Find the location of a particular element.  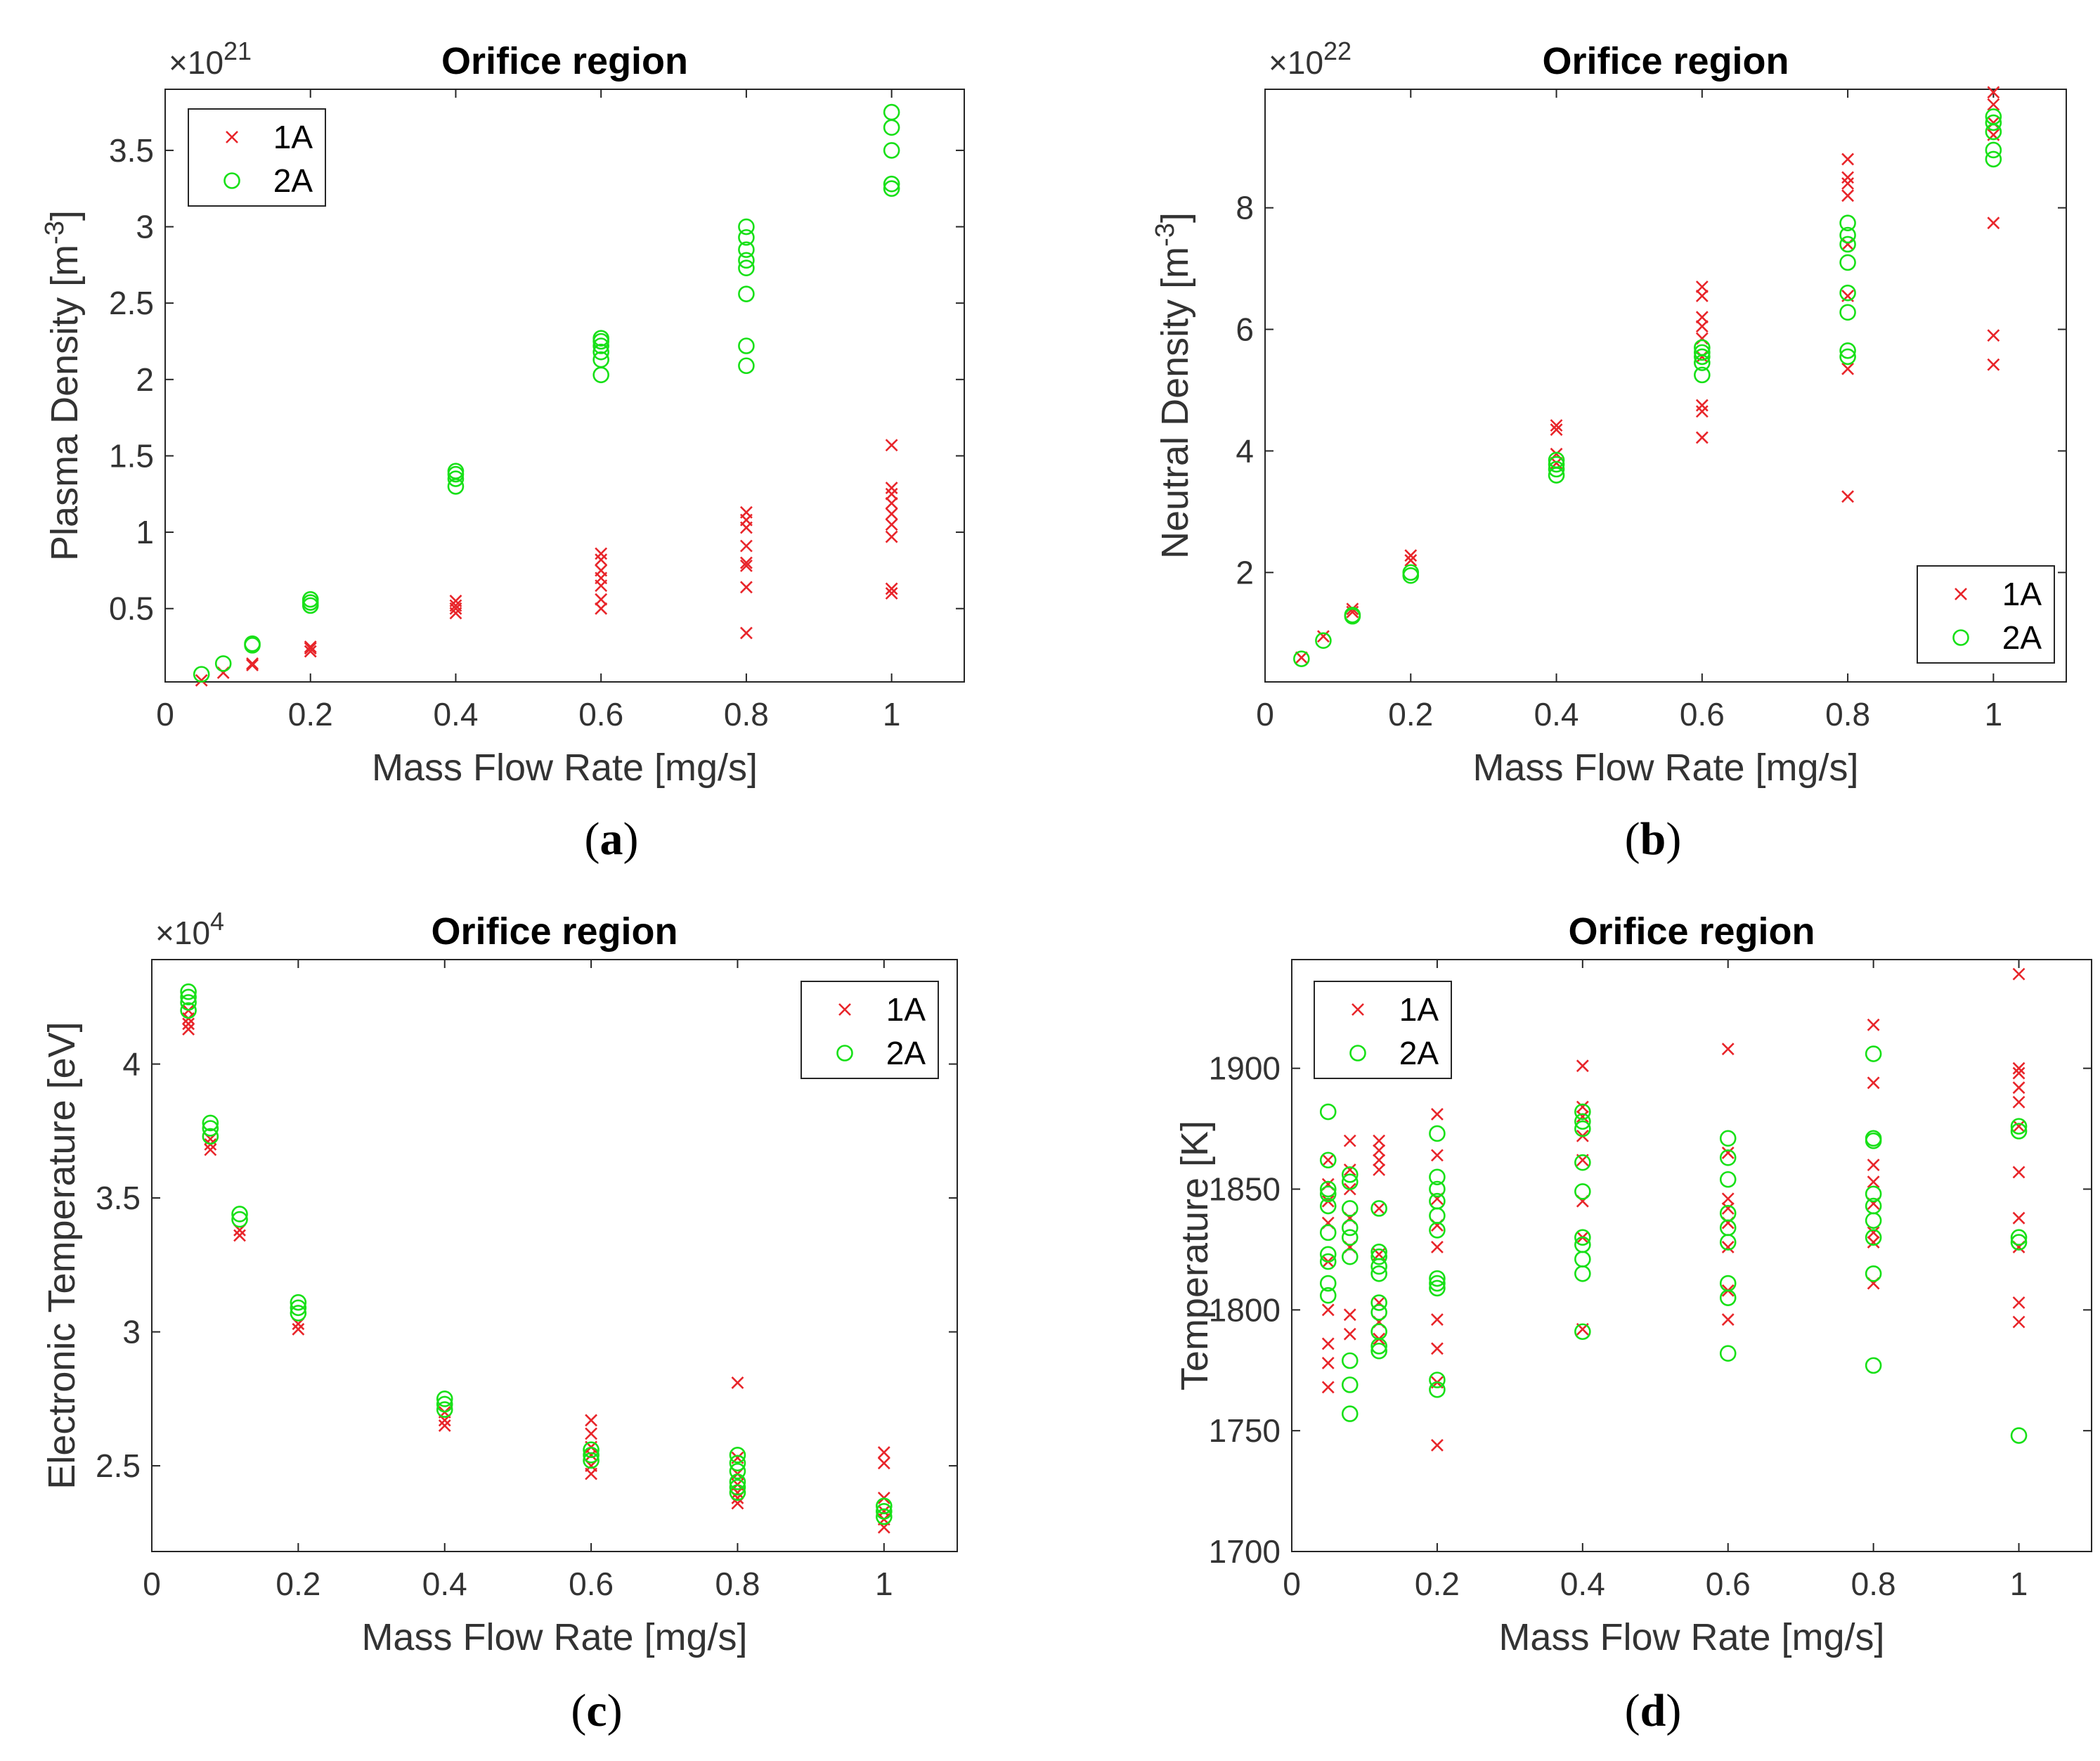

xtick-label-d: 0.8 is located at coordinates (1873, 1584).